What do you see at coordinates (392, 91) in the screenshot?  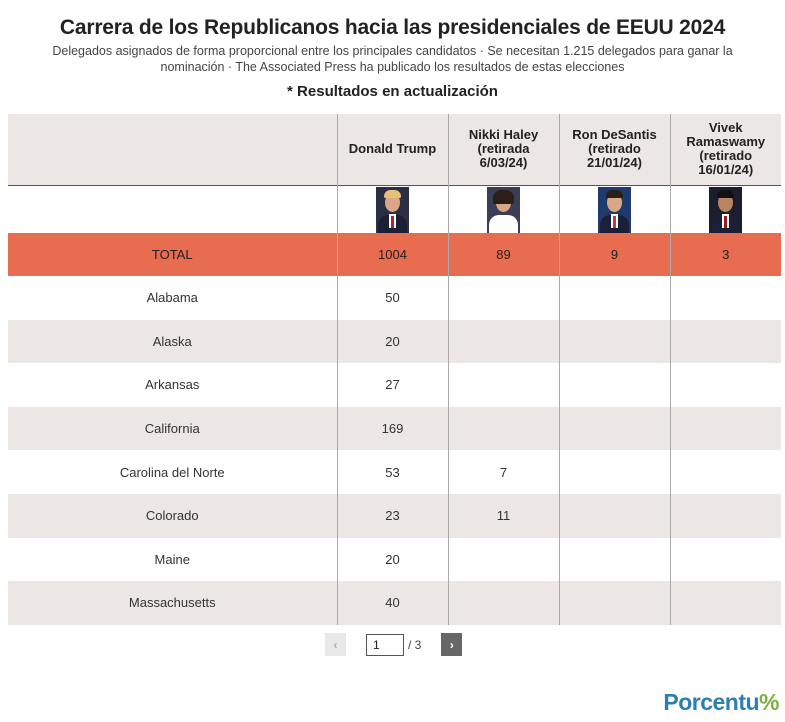 I see `chart-note: * Resultados en actualización` at bounding box center [392, 91].